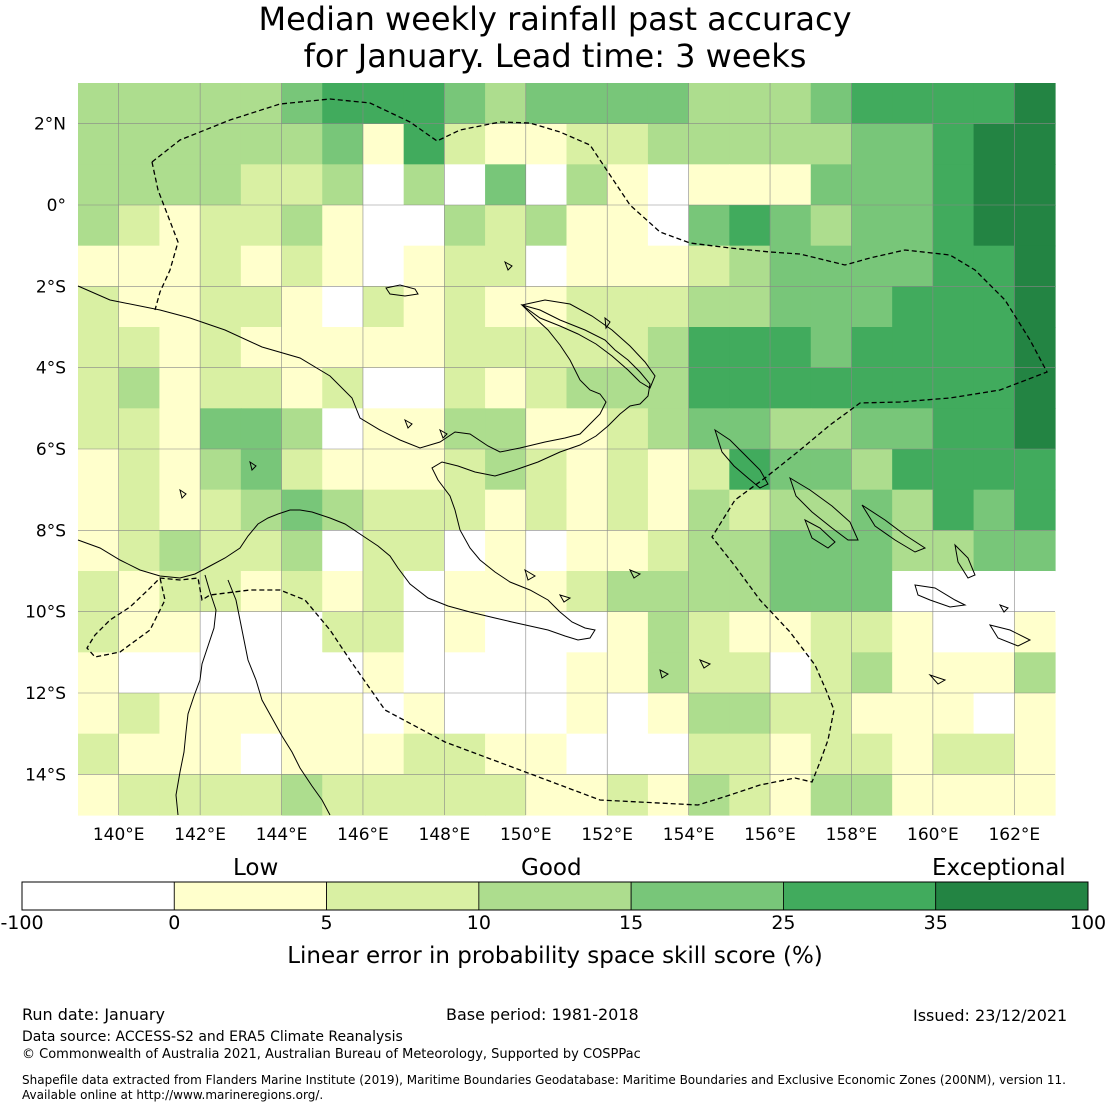 This screenshot has width=1110, height=1110. What do you see at coordinates (51, 369) in the screenshot?
I see `y-tick-label: 4°S` at bounding box center [51, 369].